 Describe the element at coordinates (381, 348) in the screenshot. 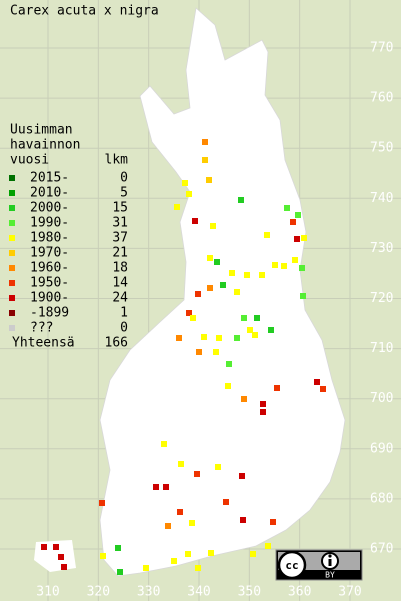

I see `y-tick-label: 710` at that location.